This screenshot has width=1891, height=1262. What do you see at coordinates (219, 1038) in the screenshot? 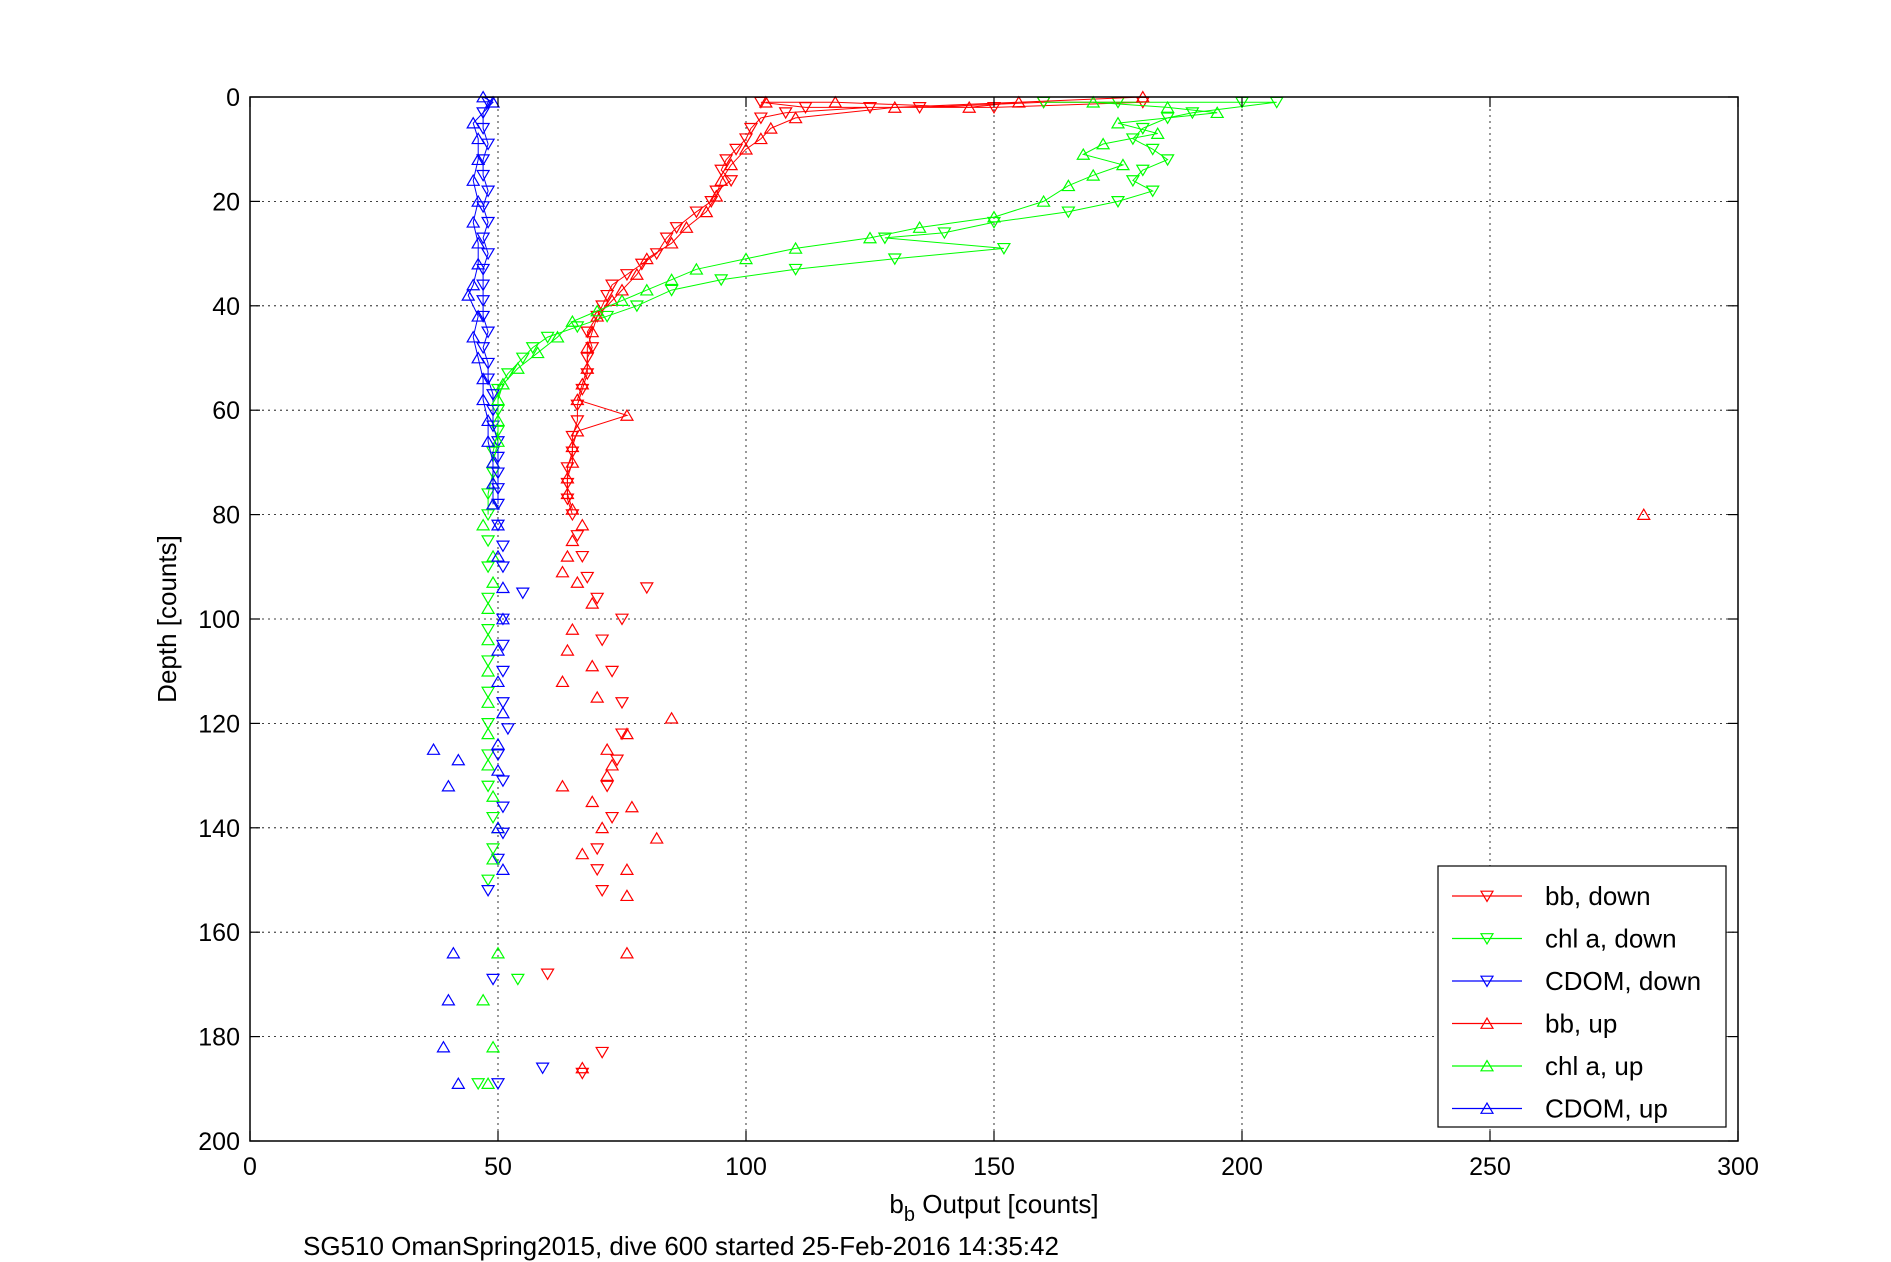
I see `y-tick-label: 180` at bounding box center [219, 1038].